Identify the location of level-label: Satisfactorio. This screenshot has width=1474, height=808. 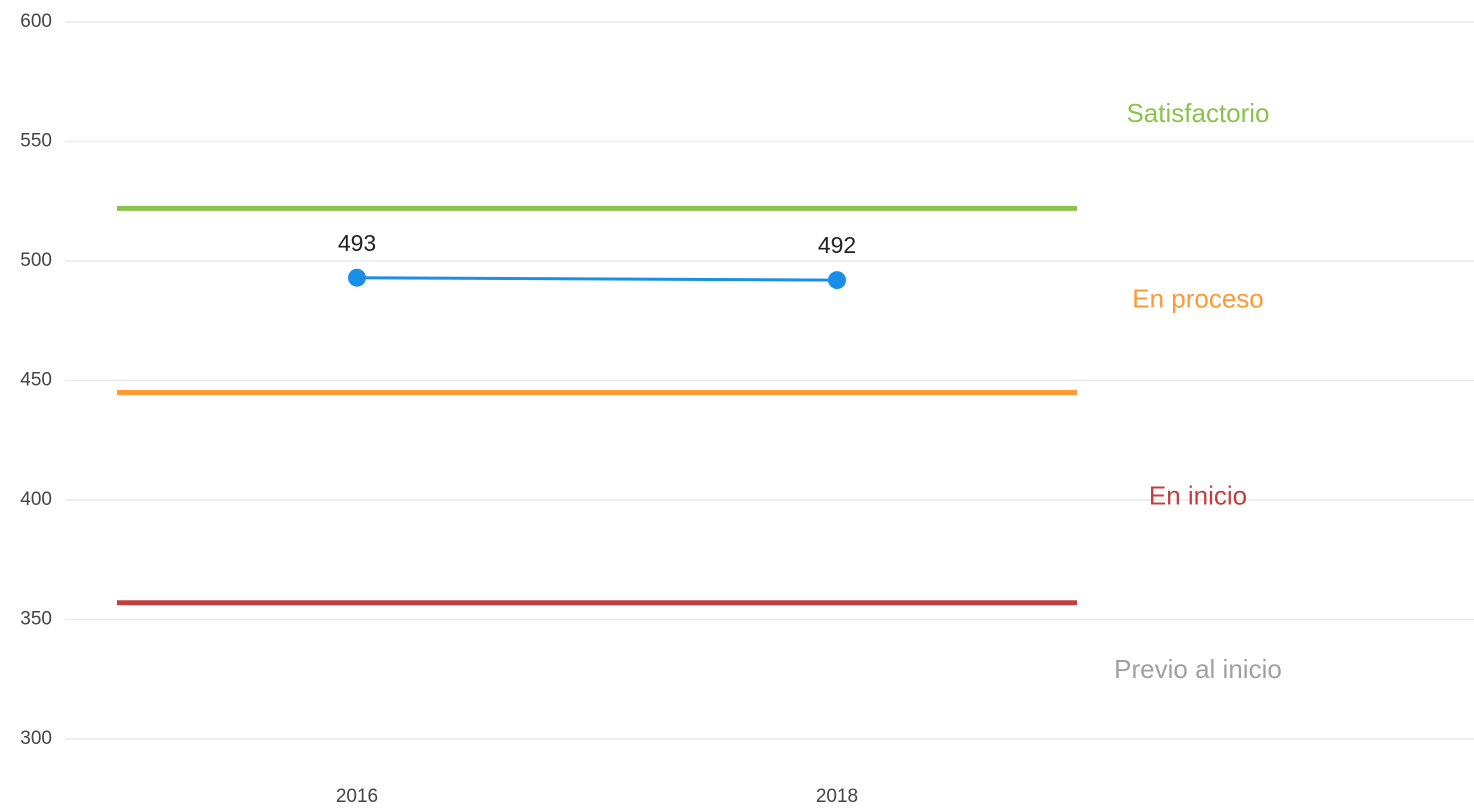
(1197, 113).